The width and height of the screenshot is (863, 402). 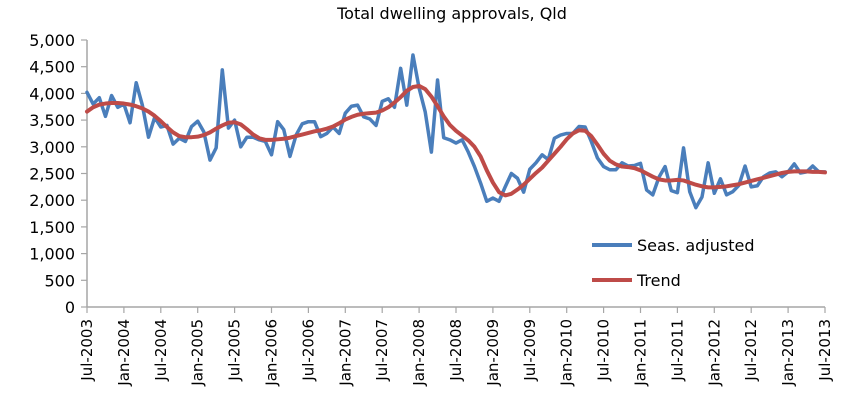 I want to click on y-tick-label: 3,000, so click(x=52, y=147).